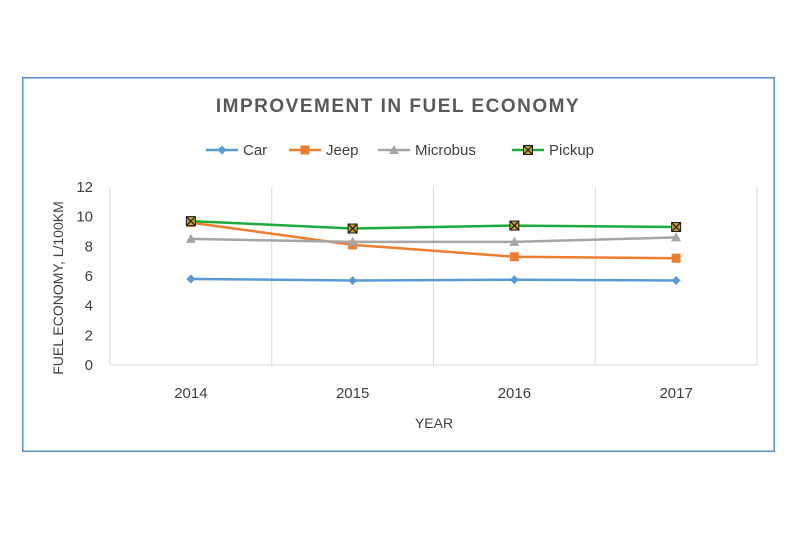  What do you see at coordinates (89, 276) in the screenshot?
I see `y-tick-label: 6` at bounding box center [89, 276].